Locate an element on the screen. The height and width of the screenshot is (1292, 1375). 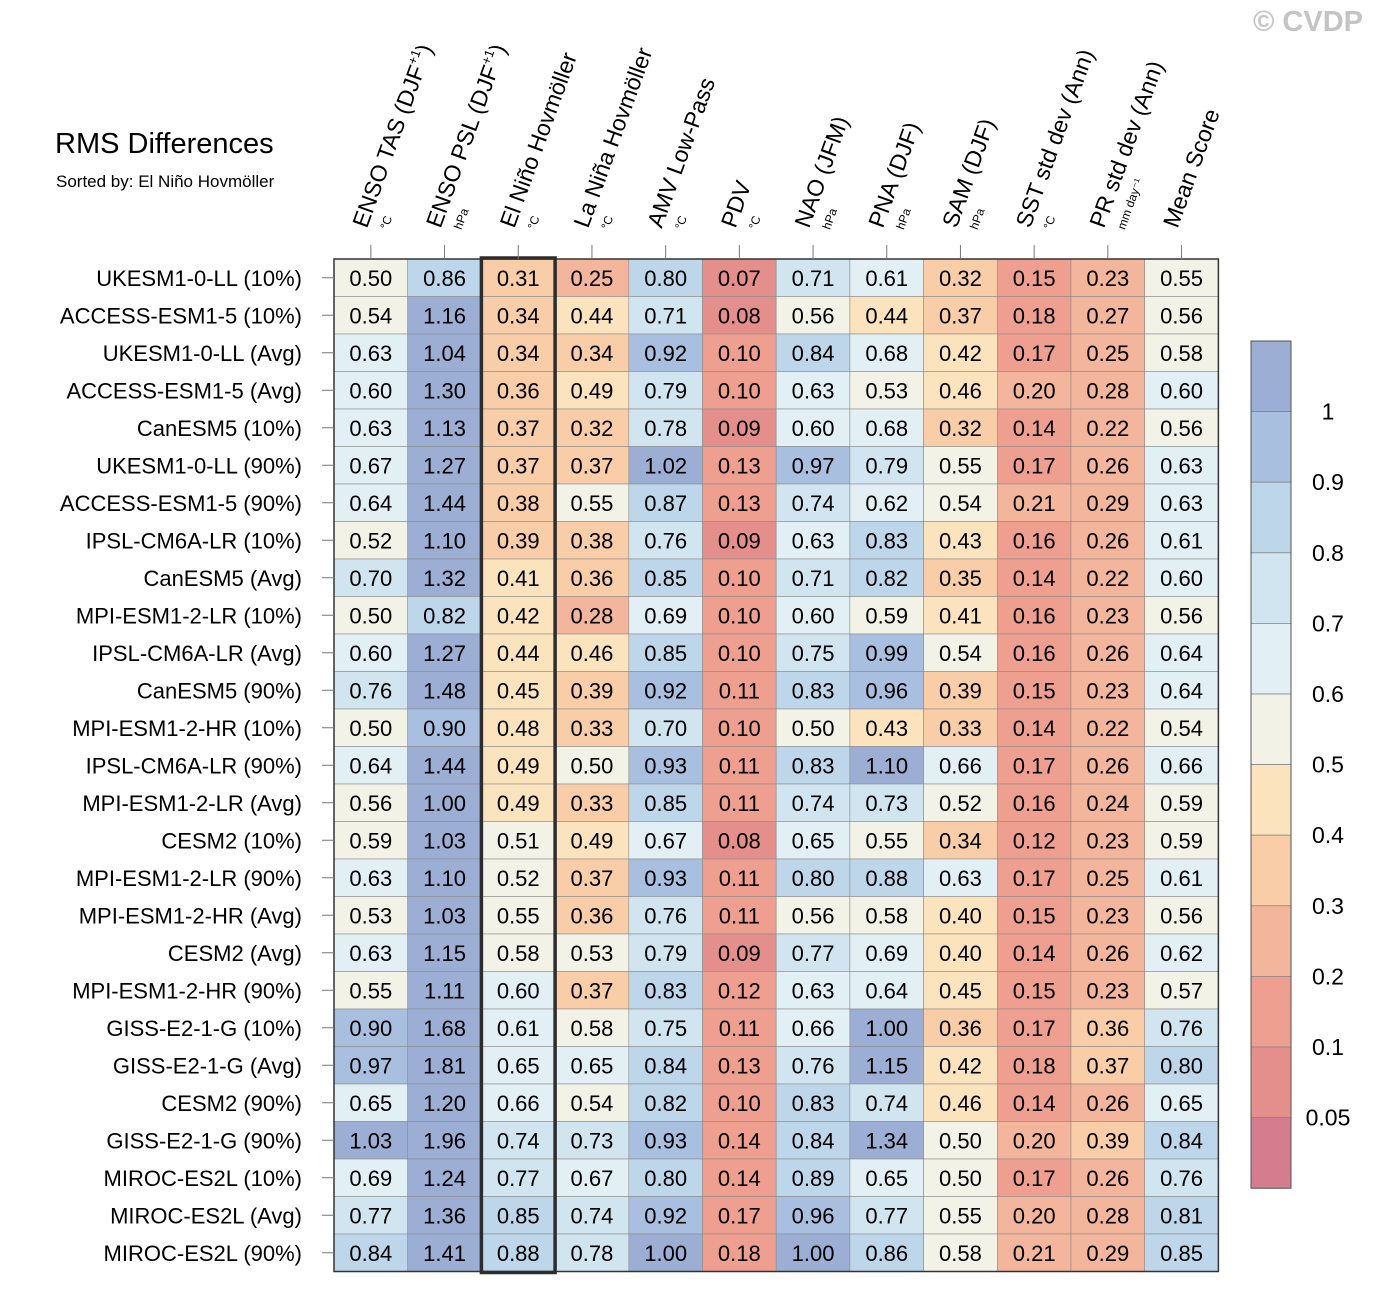
cell-value: 0.80 is located at coordinates (813, 878).